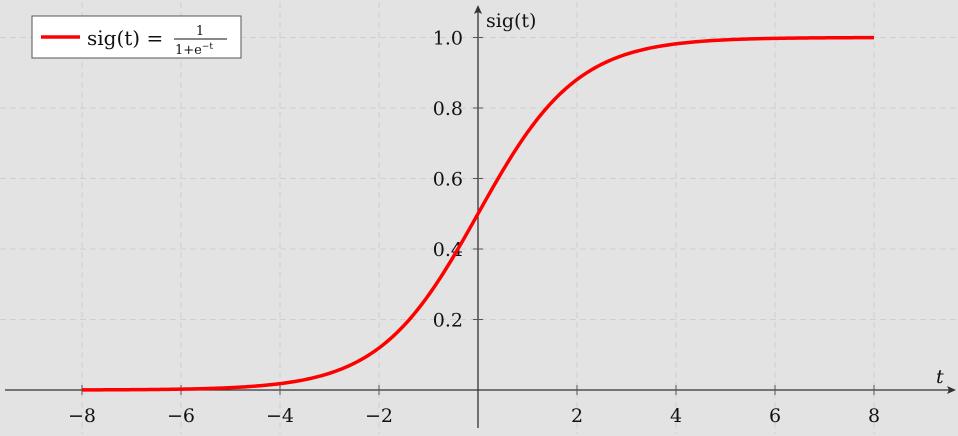 Image resolution: width=958 pixels, height=436 pixels. I want to click on x-tick-label: 6, so click(775, 416).